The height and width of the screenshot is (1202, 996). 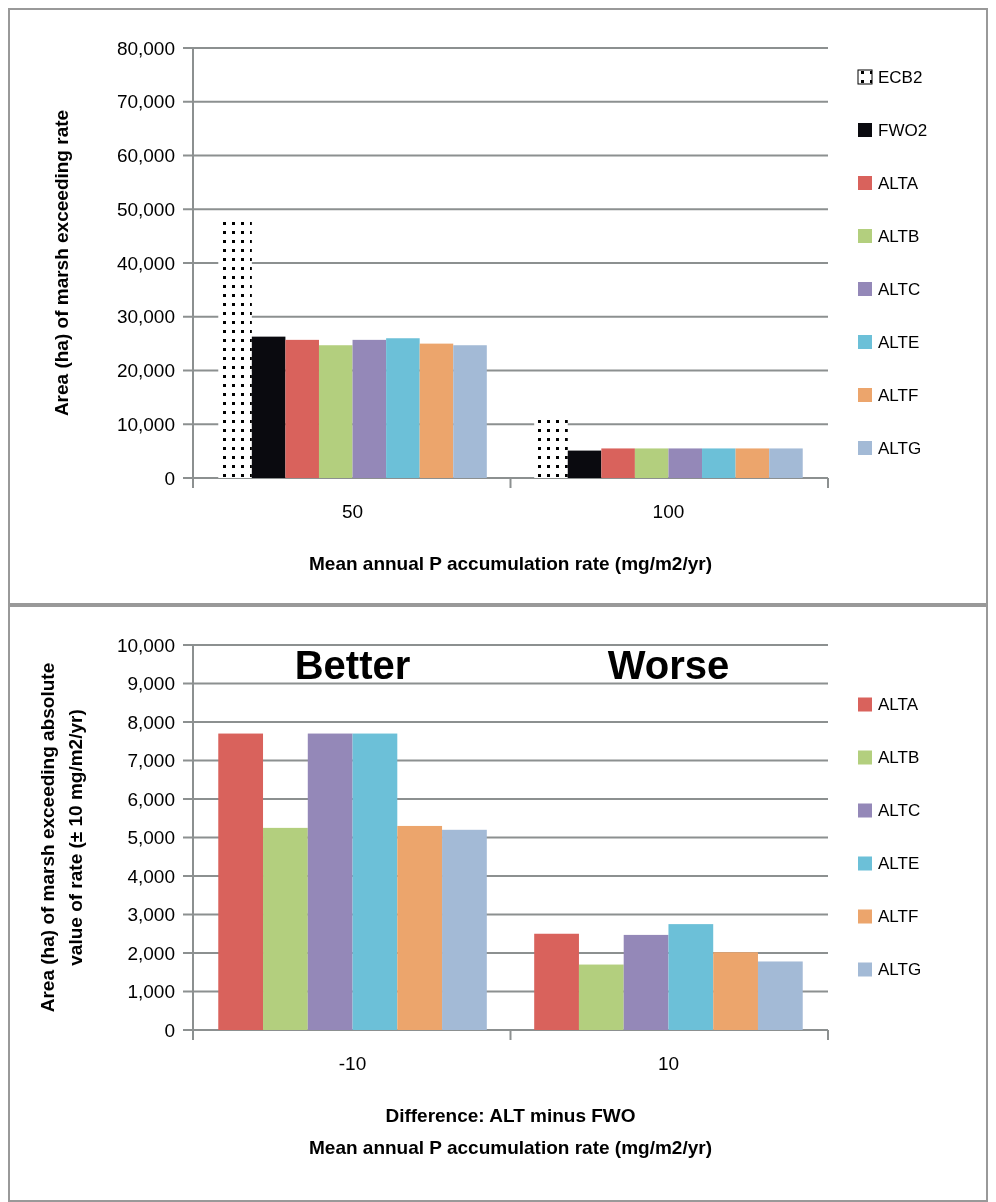 I want to click on y-tick-label: 2,000, so click(x=151, y=953).